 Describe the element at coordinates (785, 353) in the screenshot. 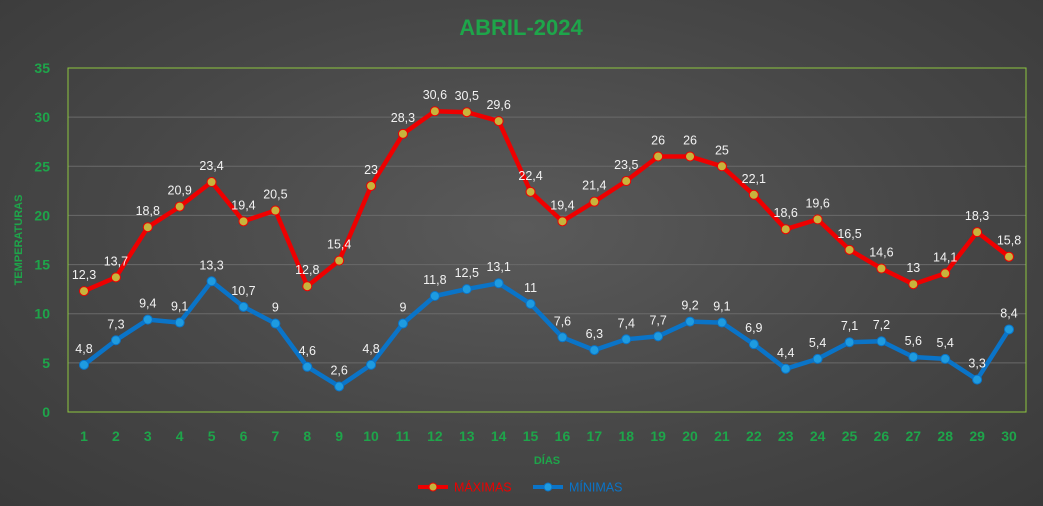

I see `data-label: 4,4` at that location.